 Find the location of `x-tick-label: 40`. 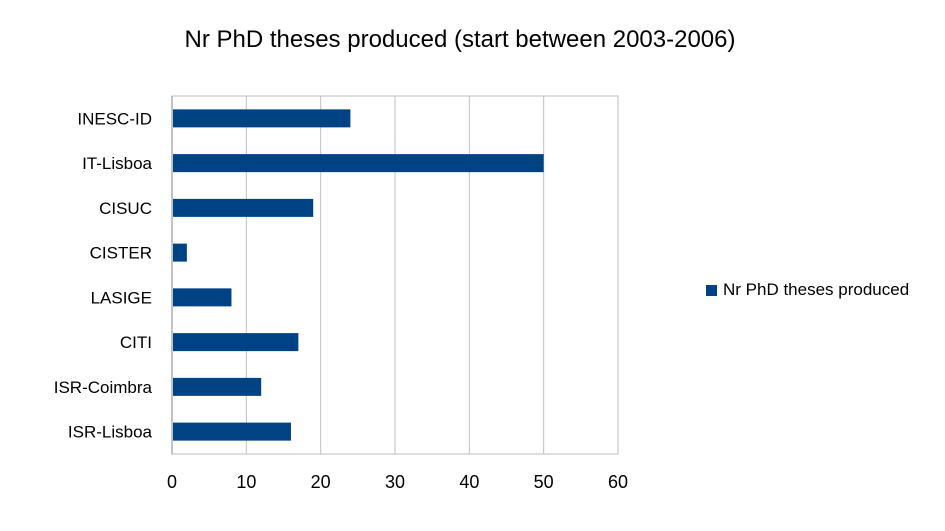

x-tick-label: 40 is located at coordinates (469, 482).